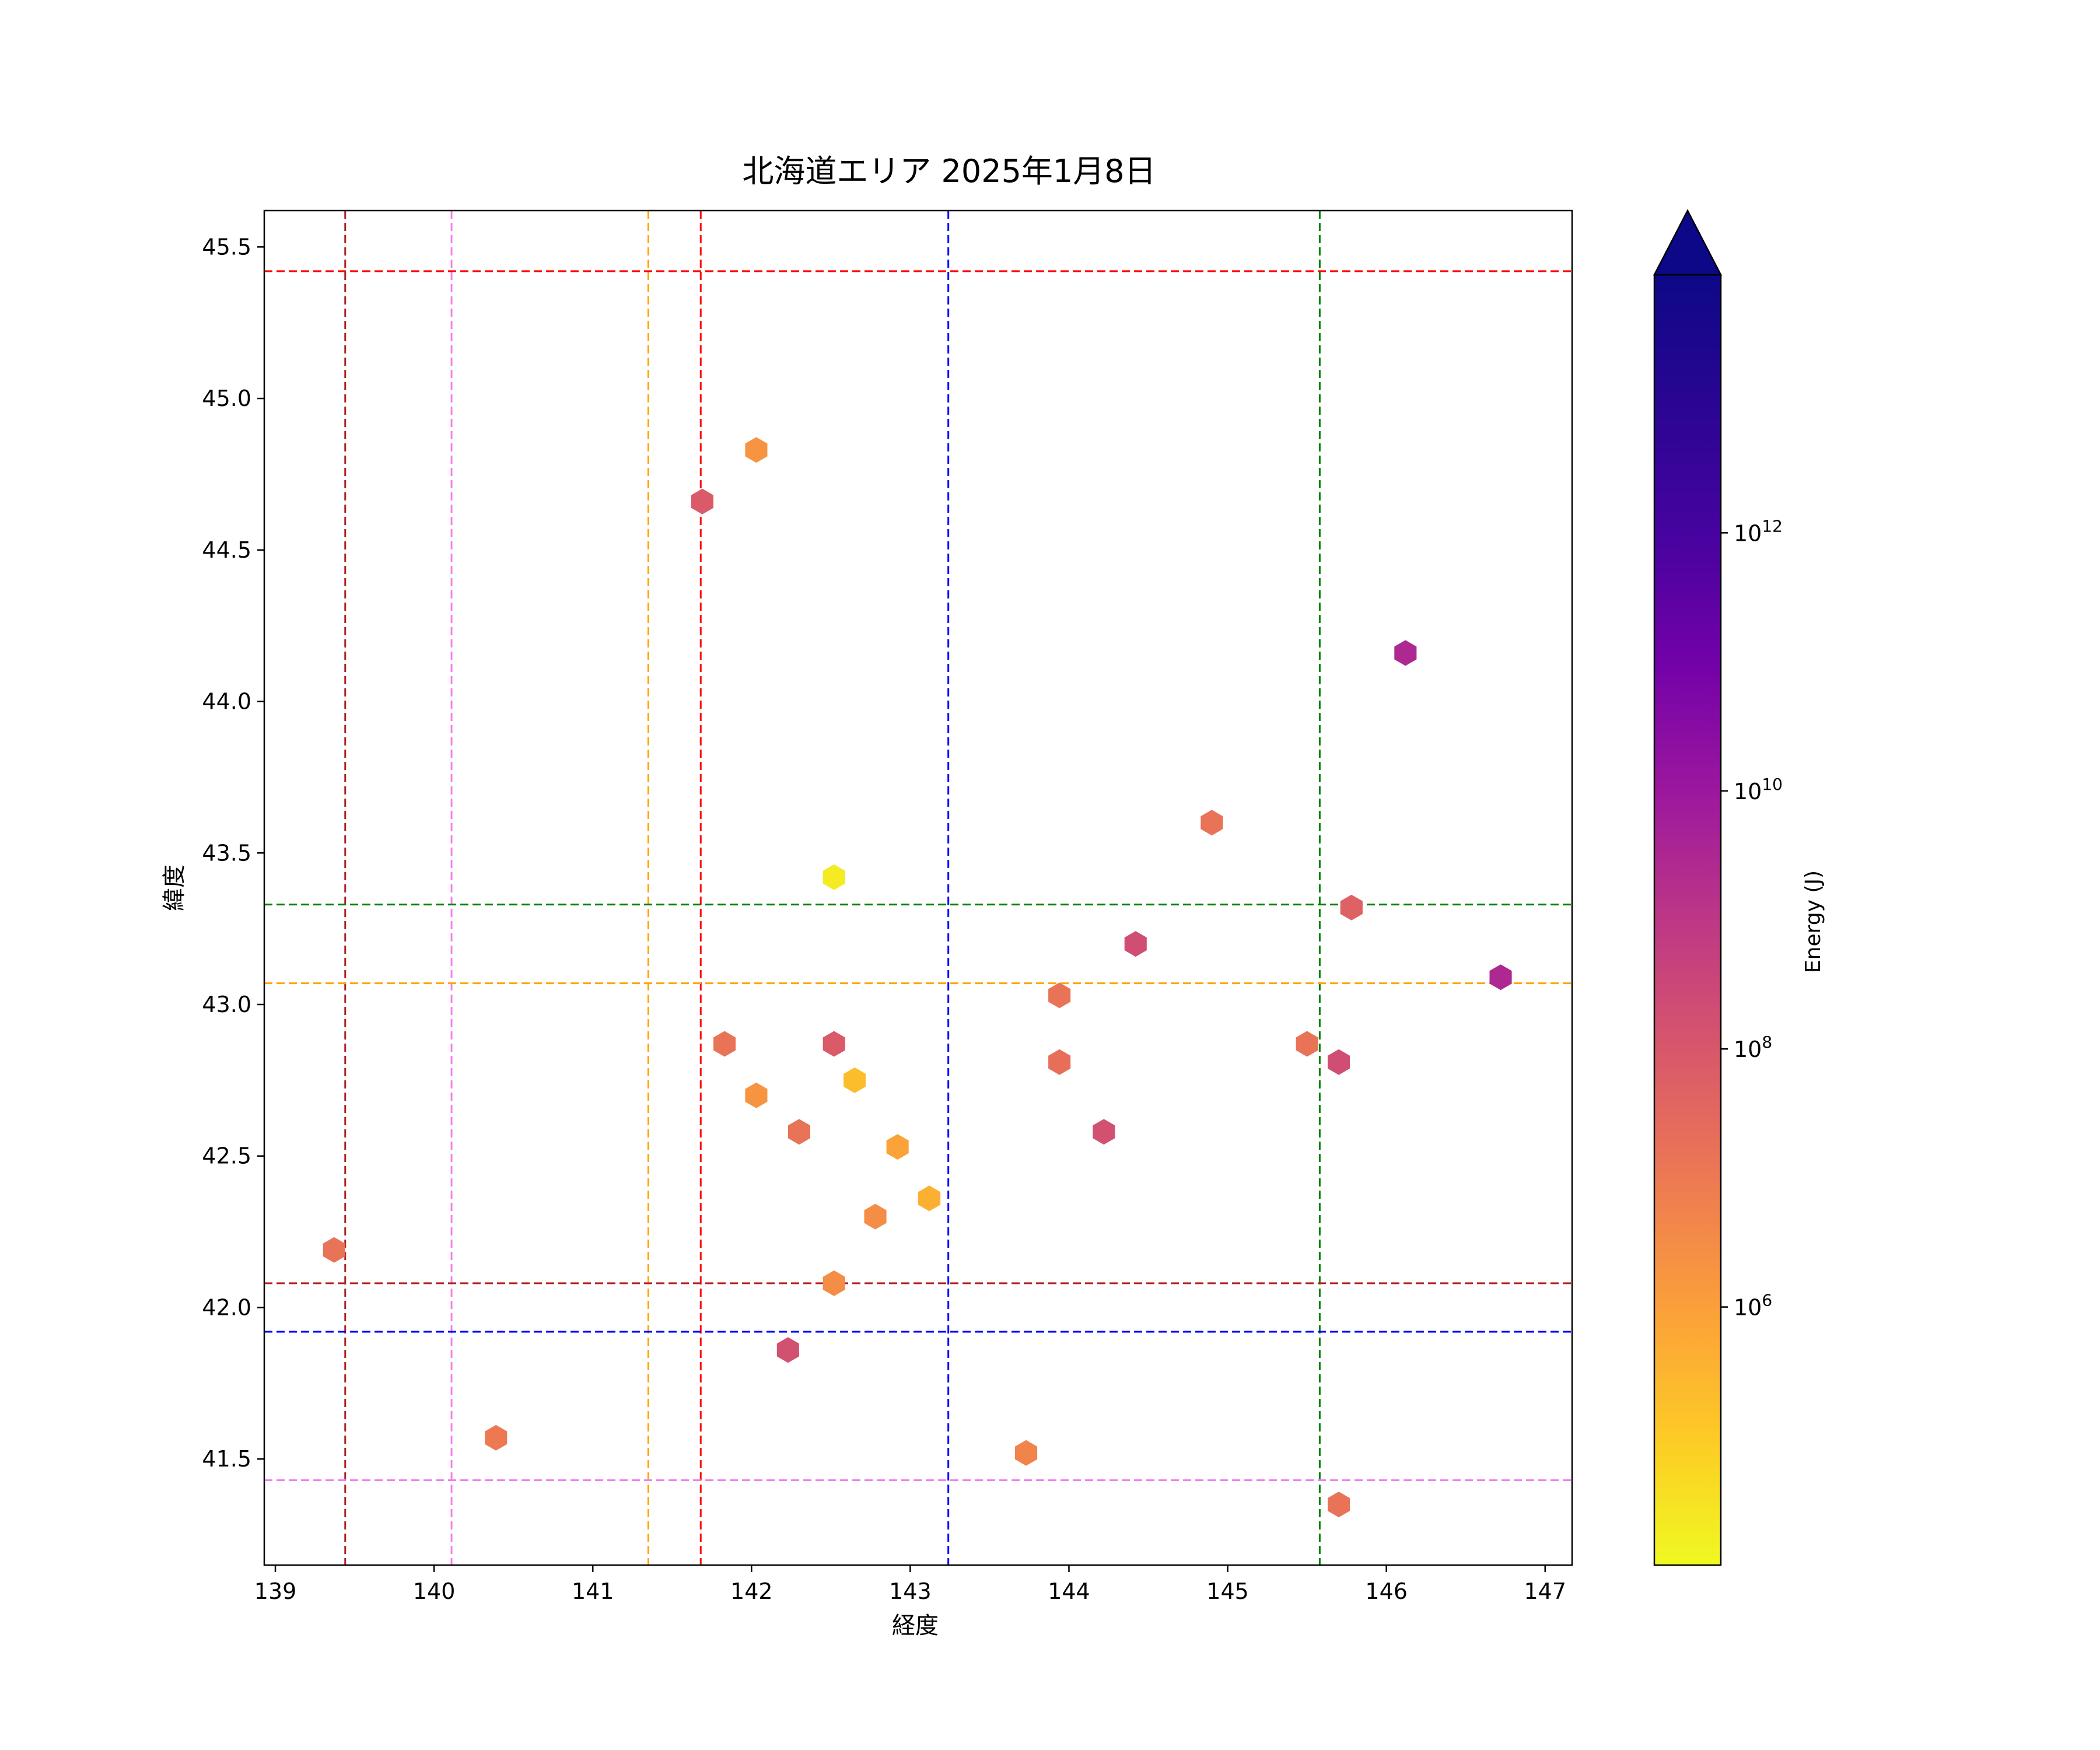 This screenshot has height=1750, width=2100. What do you see at coordinates (226, 550) in the screenshot?
I see `y-tick-label: 44.5` at bounding box center [226, 550].